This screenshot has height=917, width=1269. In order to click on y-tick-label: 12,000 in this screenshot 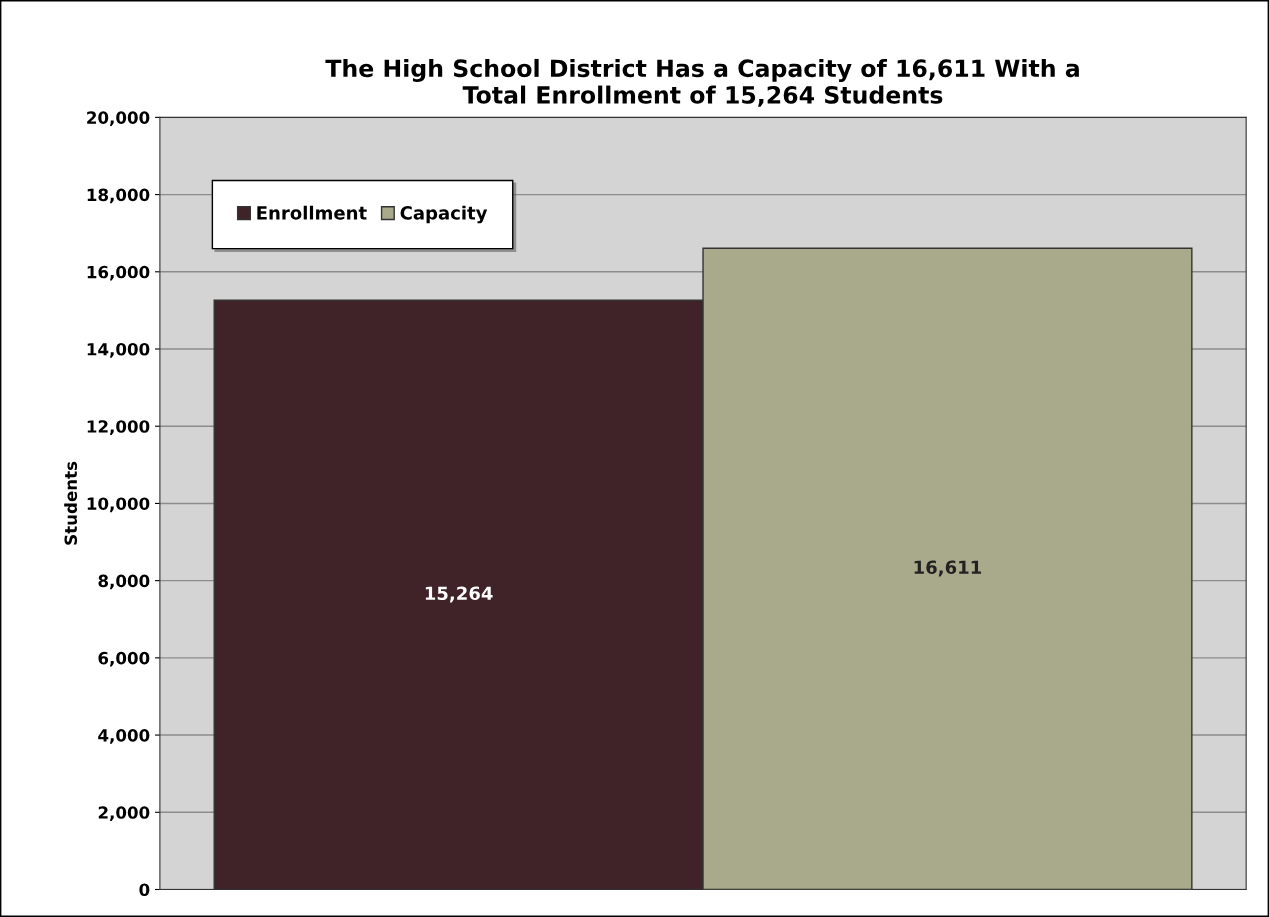, I will do `click(118, 427)`.